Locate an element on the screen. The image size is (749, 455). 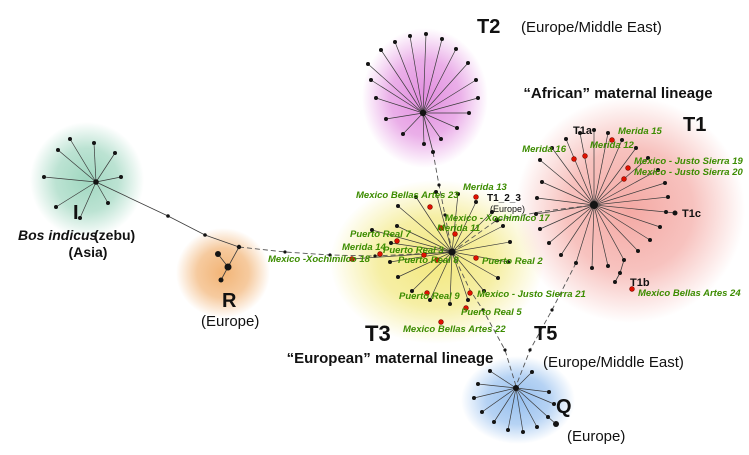
cluster-blob-i is located at coordinates (87, 180).